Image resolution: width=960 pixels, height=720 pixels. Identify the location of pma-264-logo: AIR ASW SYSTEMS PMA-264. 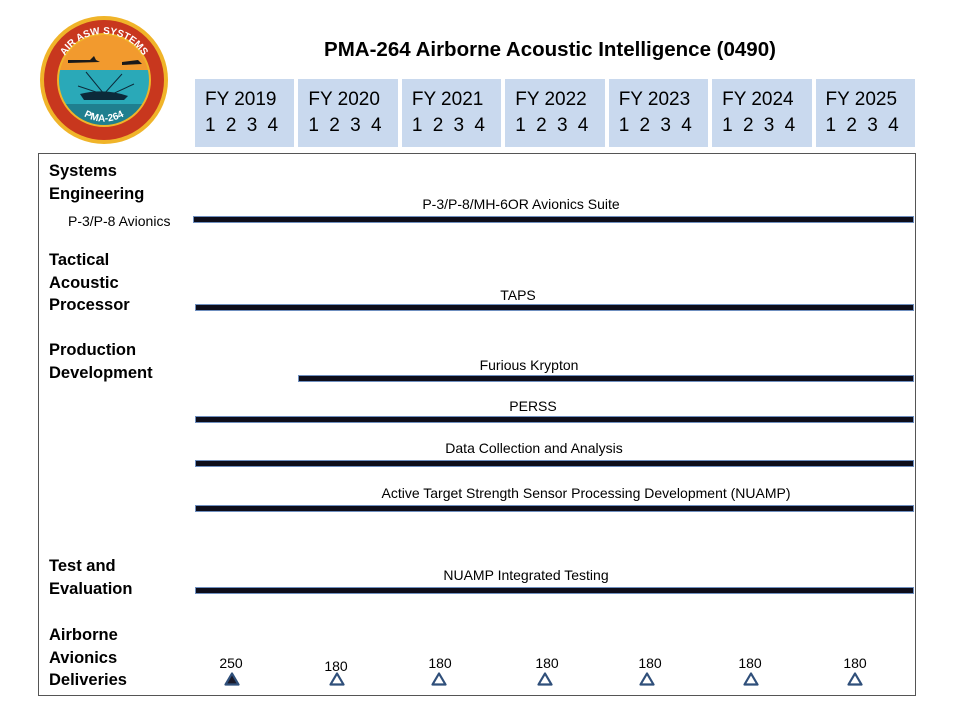
(104, 80).